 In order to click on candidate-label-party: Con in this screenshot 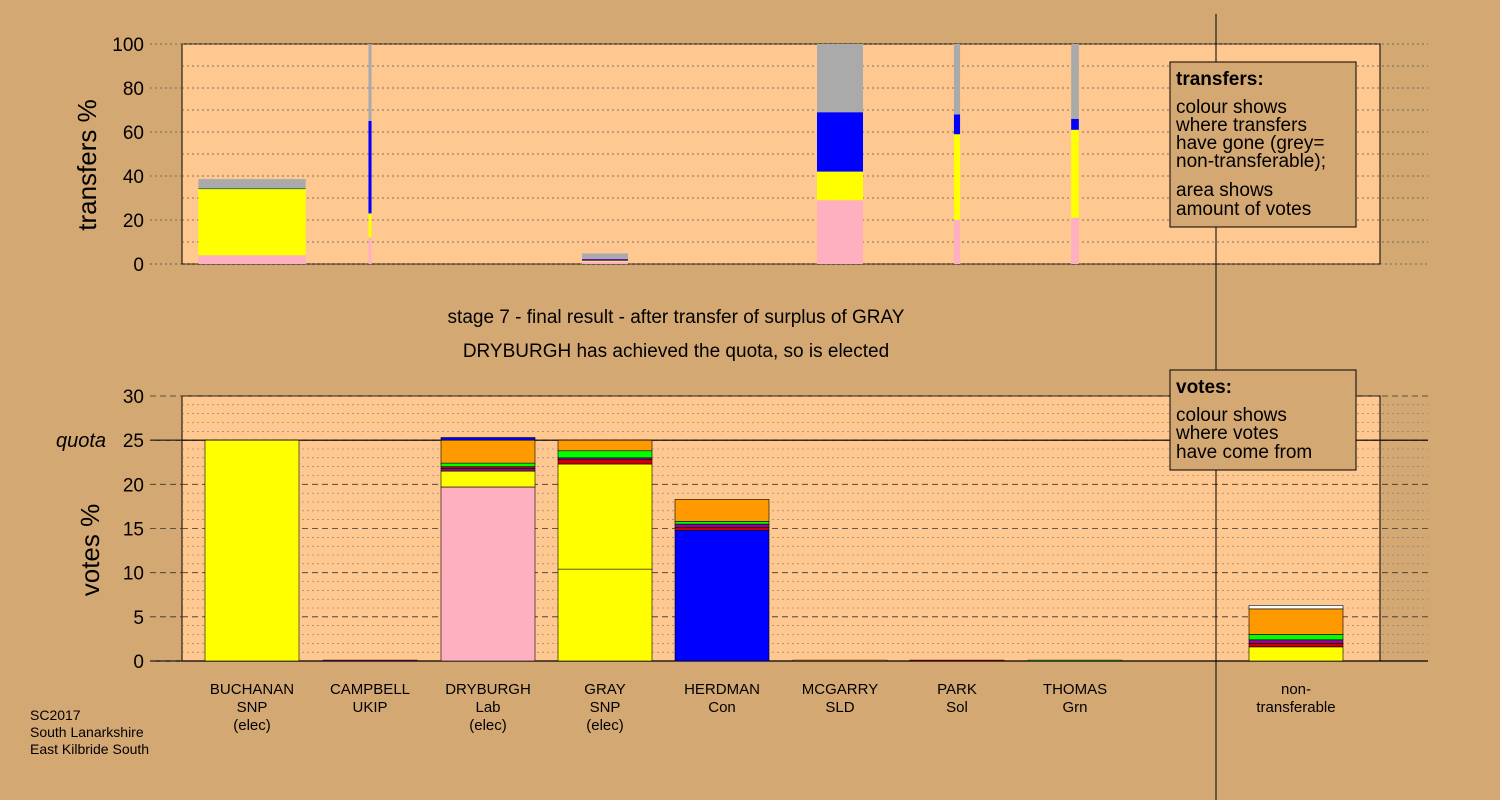, I will do `click(722, 707)`.